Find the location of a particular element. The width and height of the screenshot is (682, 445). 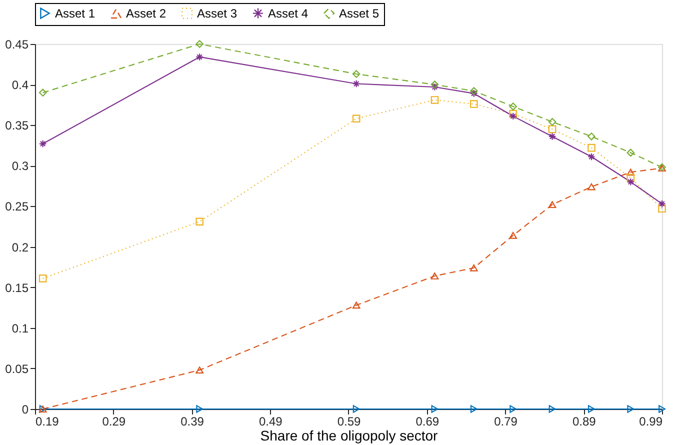

y-tick-label: 0 is located at coordinates (25, 409).